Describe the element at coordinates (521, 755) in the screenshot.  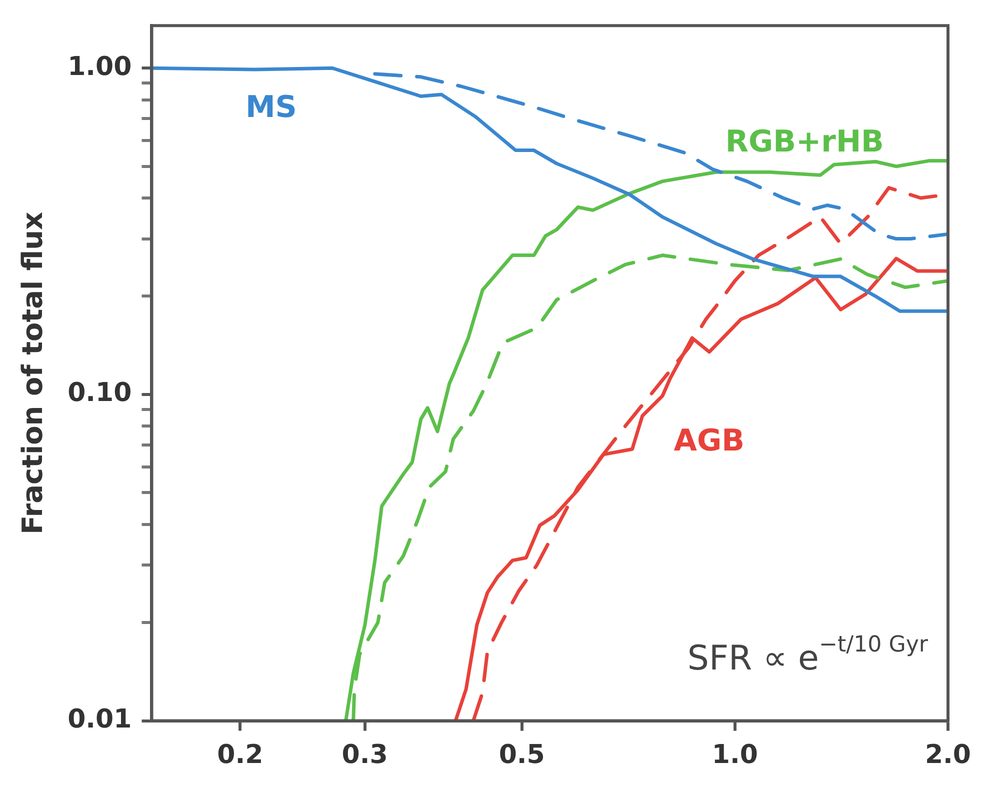
I see `x-tick-label: 0.5` at that location.